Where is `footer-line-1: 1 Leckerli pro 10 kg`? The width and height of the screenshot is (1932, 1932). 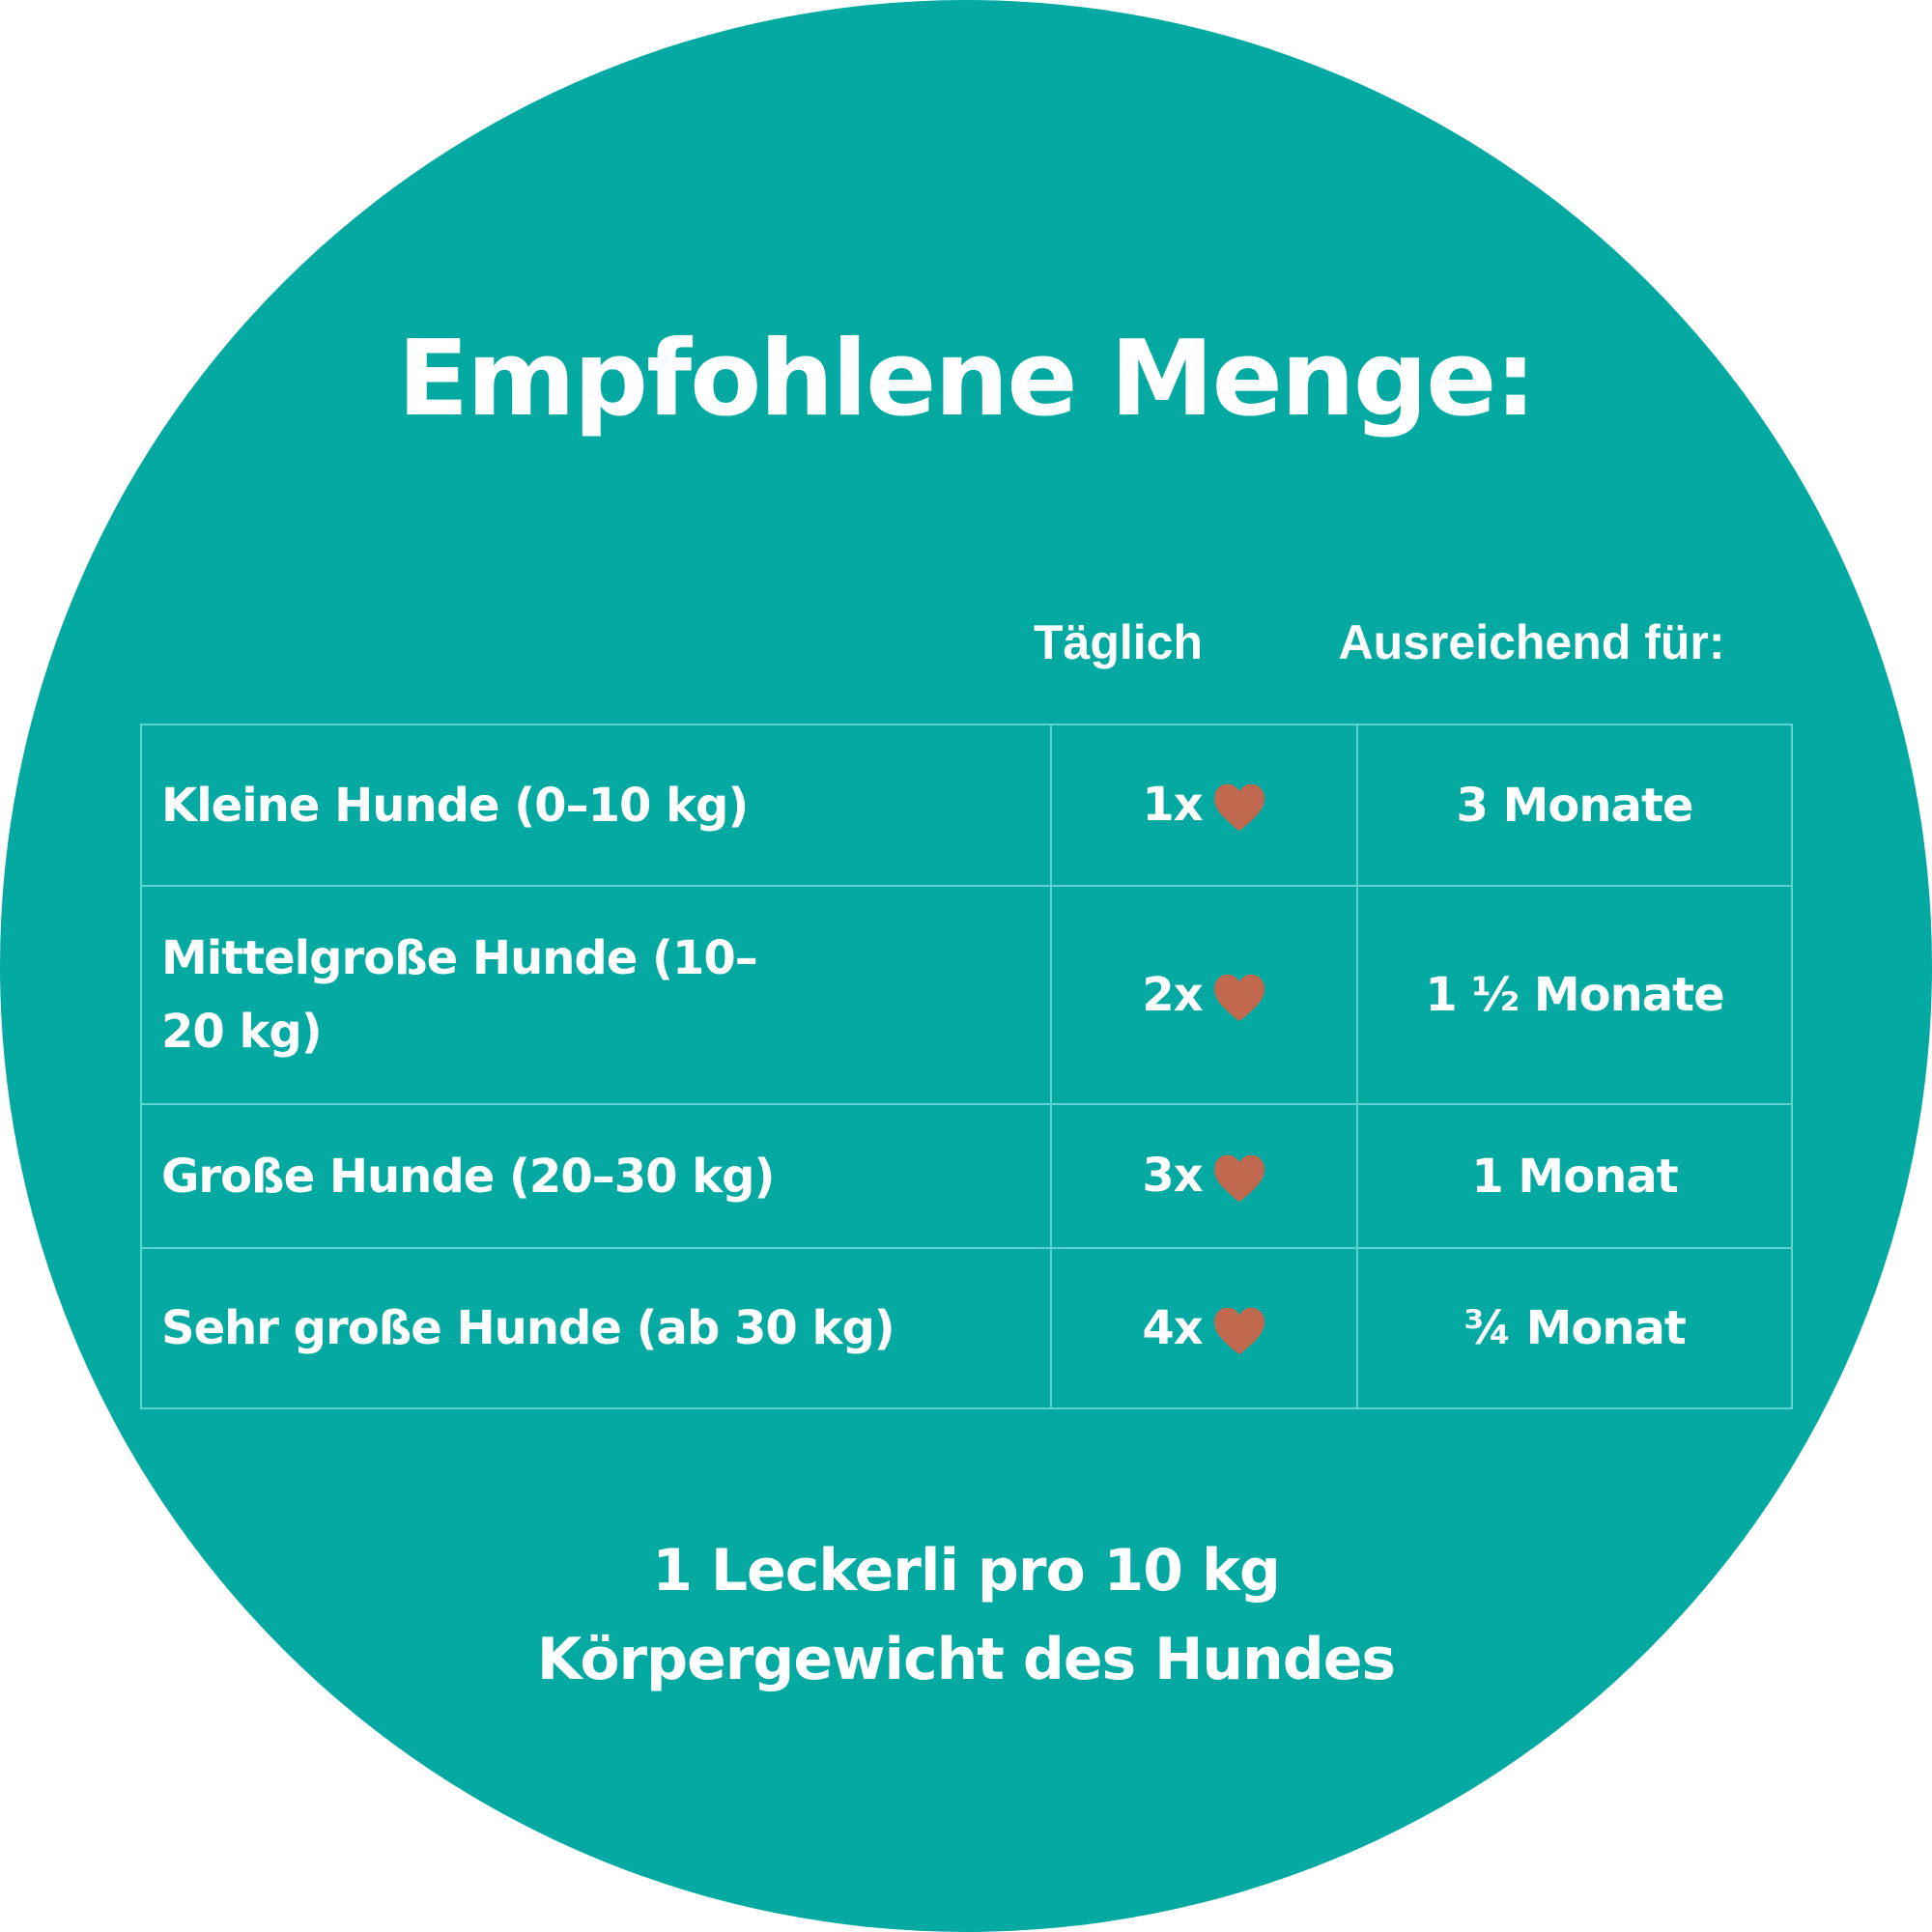 footer-line-1: 1 Leckerli pro 10 kg is located at coordinates (966, 1571).